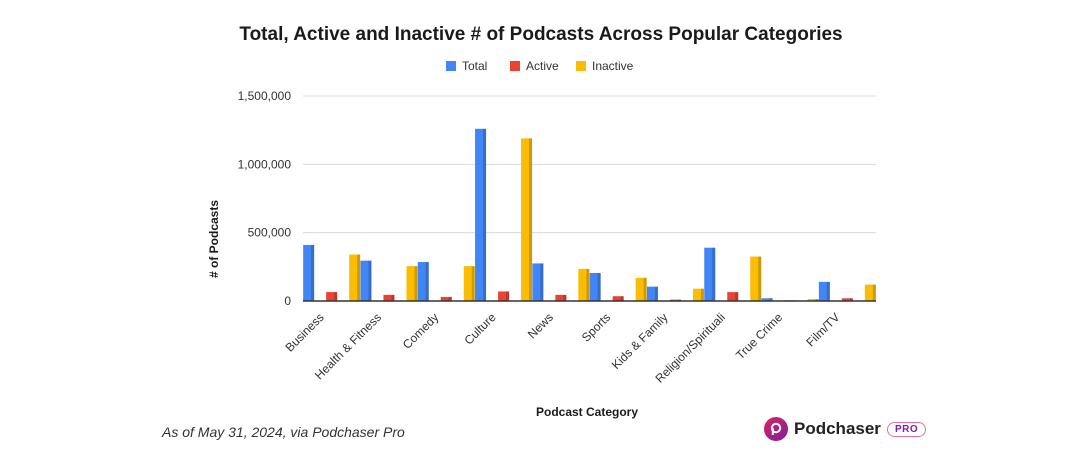 The width and height of the screenshot is (1080, 461). What do you see at coordinates (265, 96) in the screenshot?
I see `y-tick-label: 1,500,000` at bounding box center [265, 96].